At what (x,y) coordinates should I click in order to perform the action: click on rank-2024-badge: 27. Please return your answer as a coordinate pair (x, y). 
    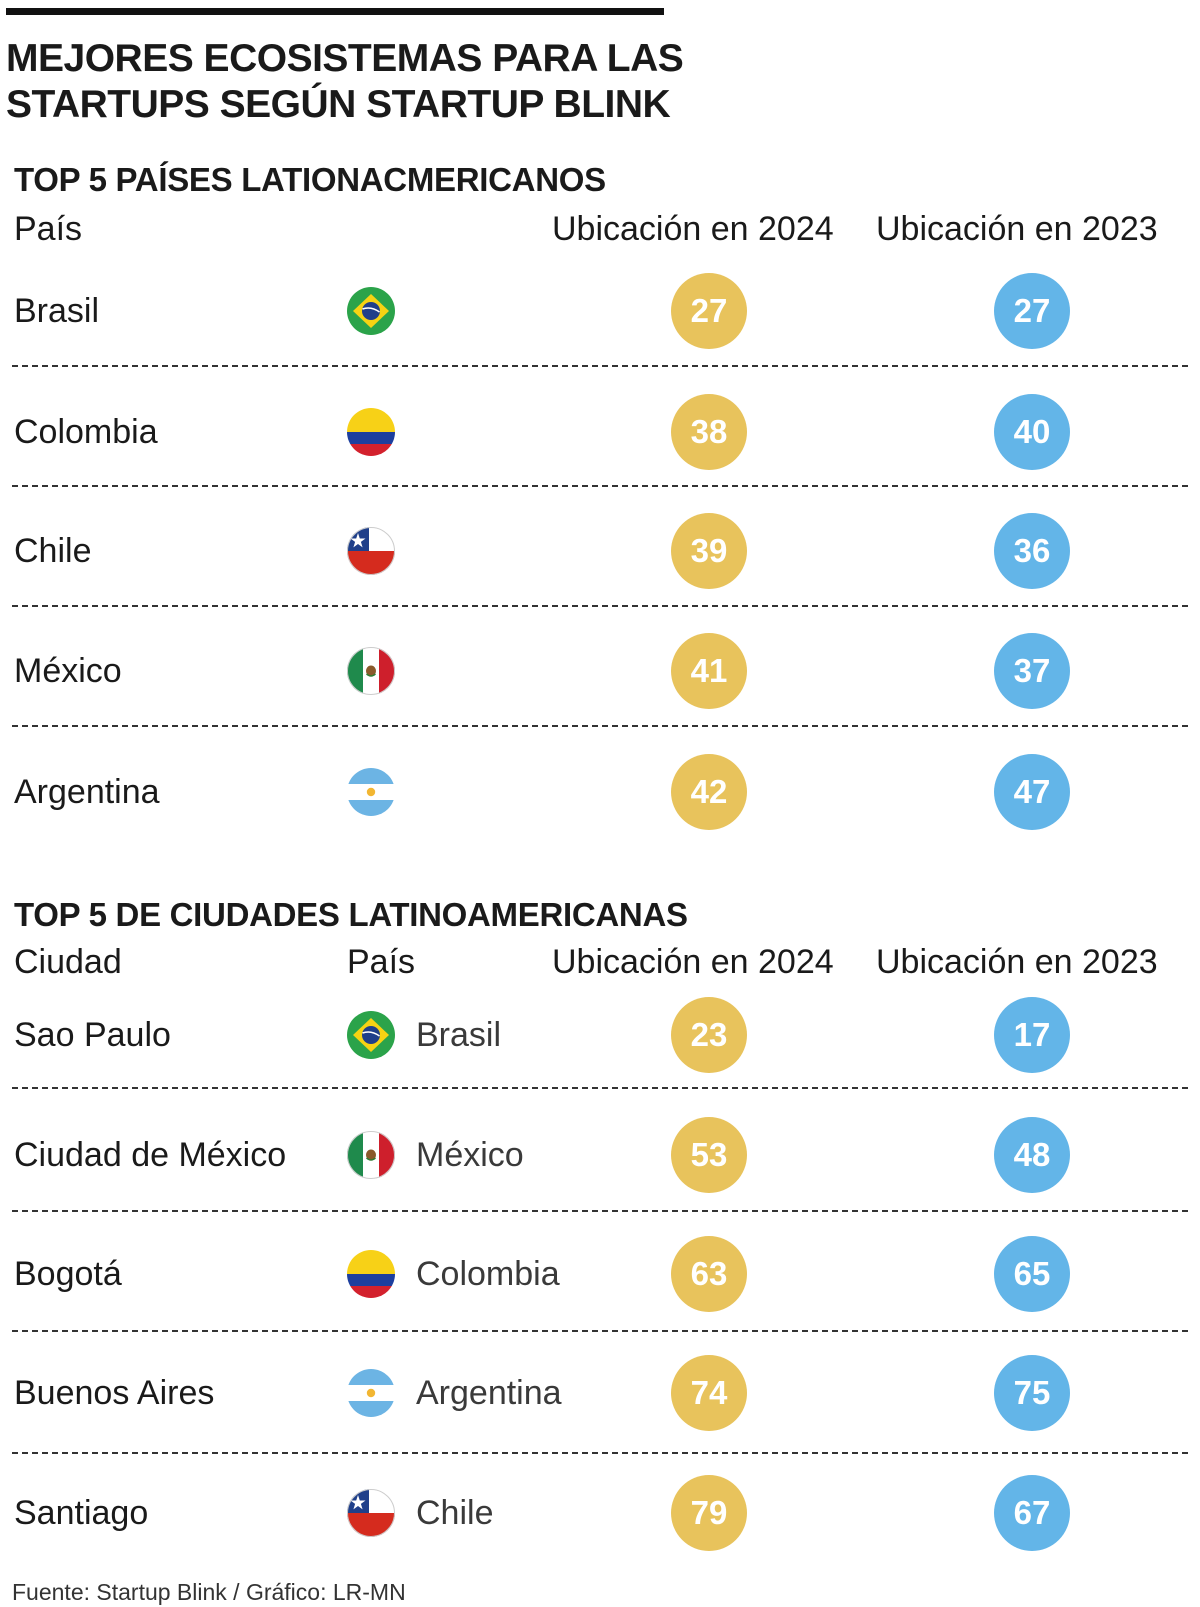
    Looking at the image, I should click on (709, 311).